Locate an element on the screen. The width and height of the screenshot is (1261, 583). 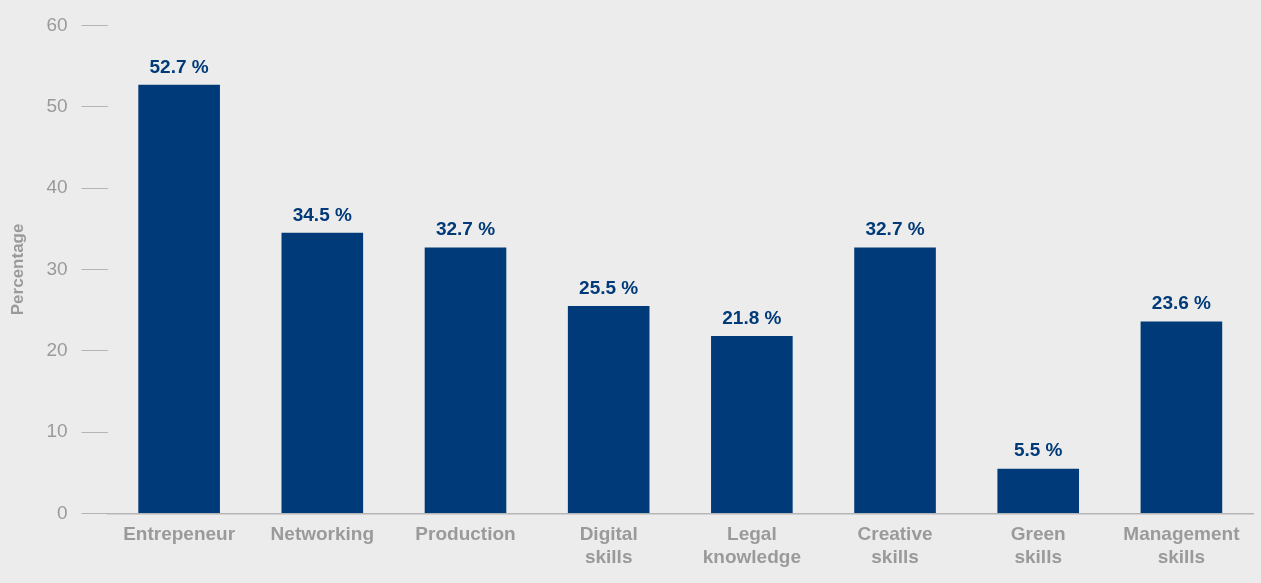
x-tick-label: Entrepeneur is located at coordinates (179, 534).